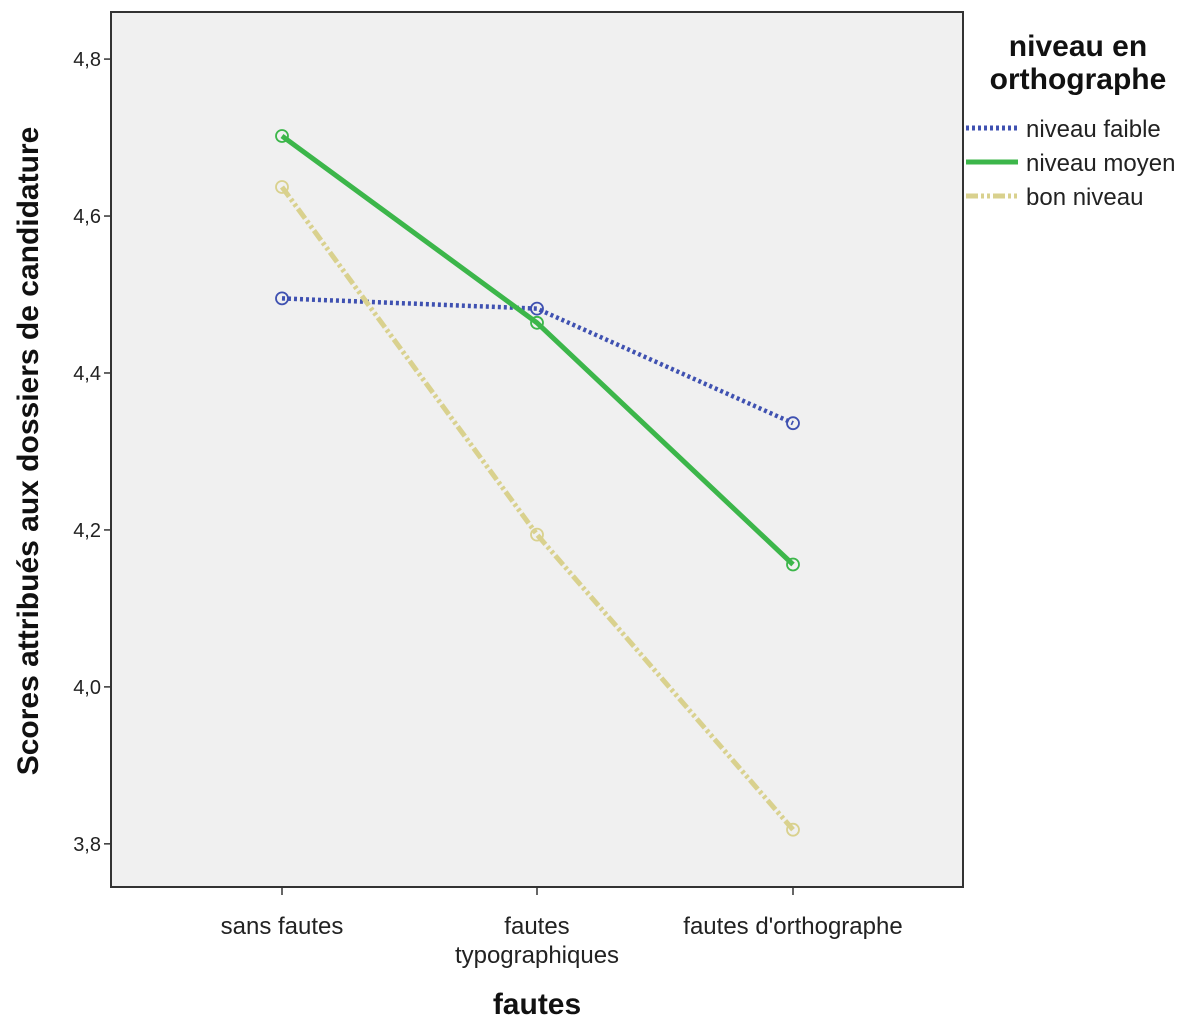 This screenshot has width=1200, height=1017. I want to click on x-axis-title: fautes, so click(537, 1002).